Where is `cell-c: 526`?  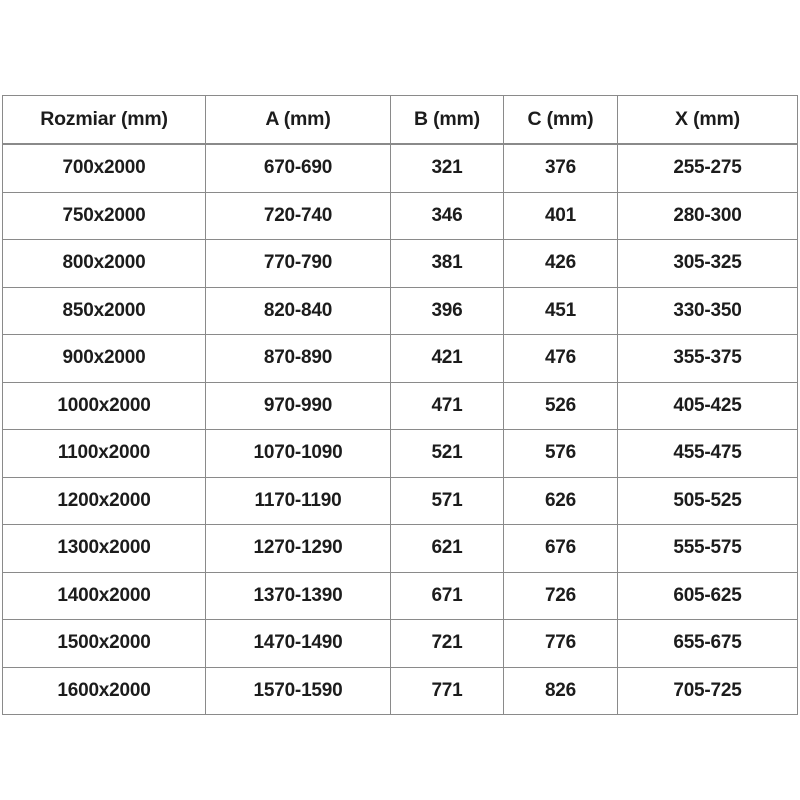
cell-c: 526 is located at coordinates (560, 405).